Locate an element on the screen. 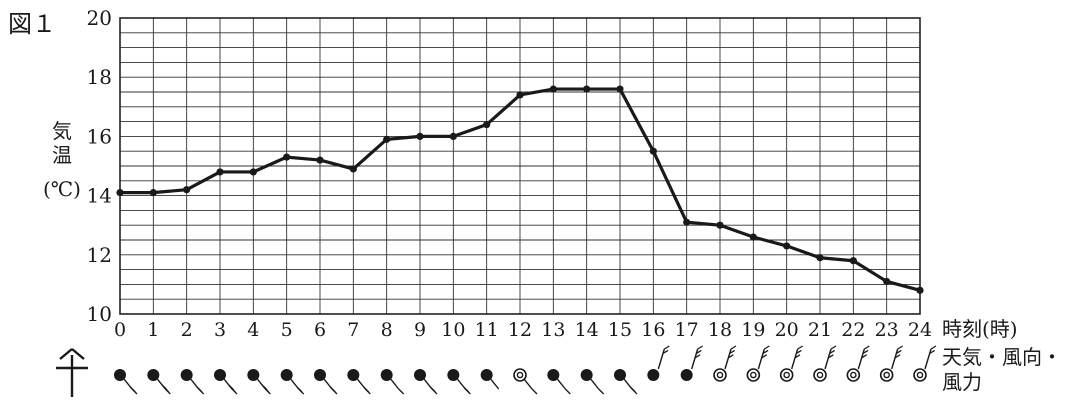 Image resolution: width=1068 pixels, height=400 pixels. x-tick-label: 17 is located at coordinates (687, 330).